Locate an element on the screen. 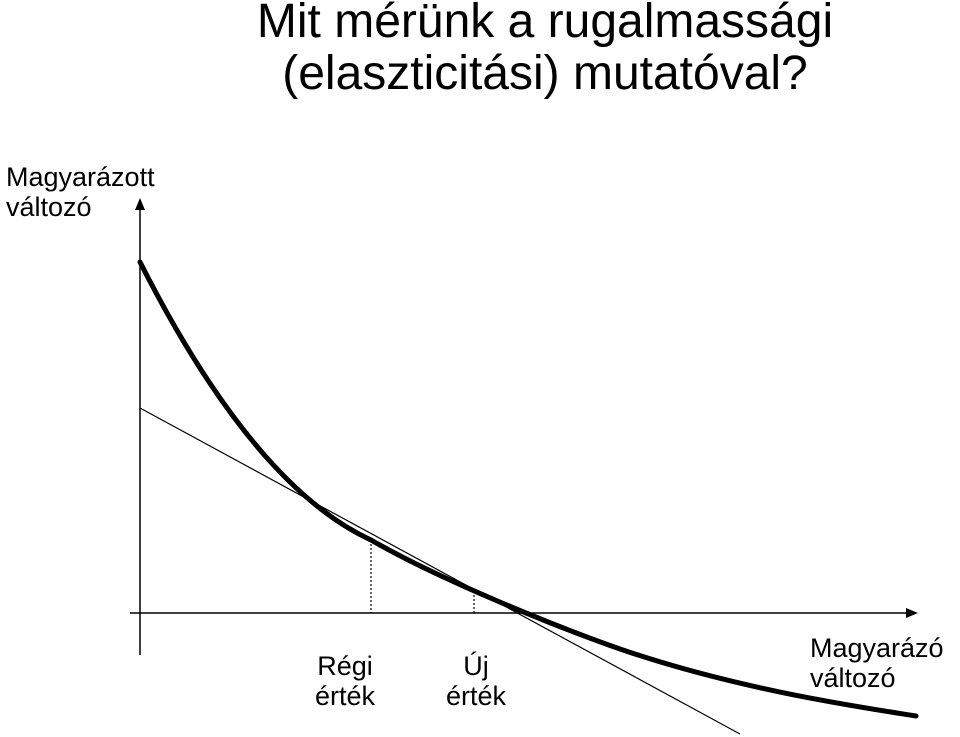 The width and height of the screenshot is (960, 737). old-value-label: Régi érték is located at coordinates (345, 681).